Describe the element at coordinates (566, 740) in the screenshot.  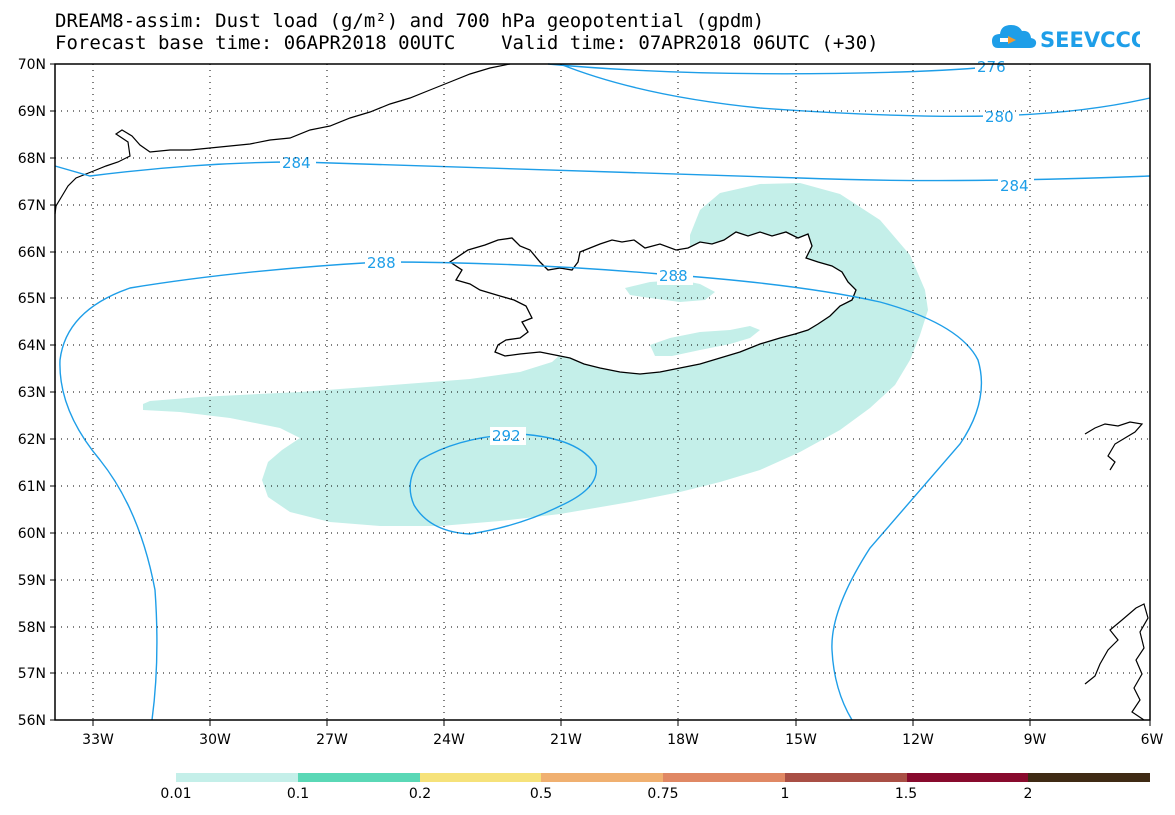
I see `lon-label: 21W` at that location.